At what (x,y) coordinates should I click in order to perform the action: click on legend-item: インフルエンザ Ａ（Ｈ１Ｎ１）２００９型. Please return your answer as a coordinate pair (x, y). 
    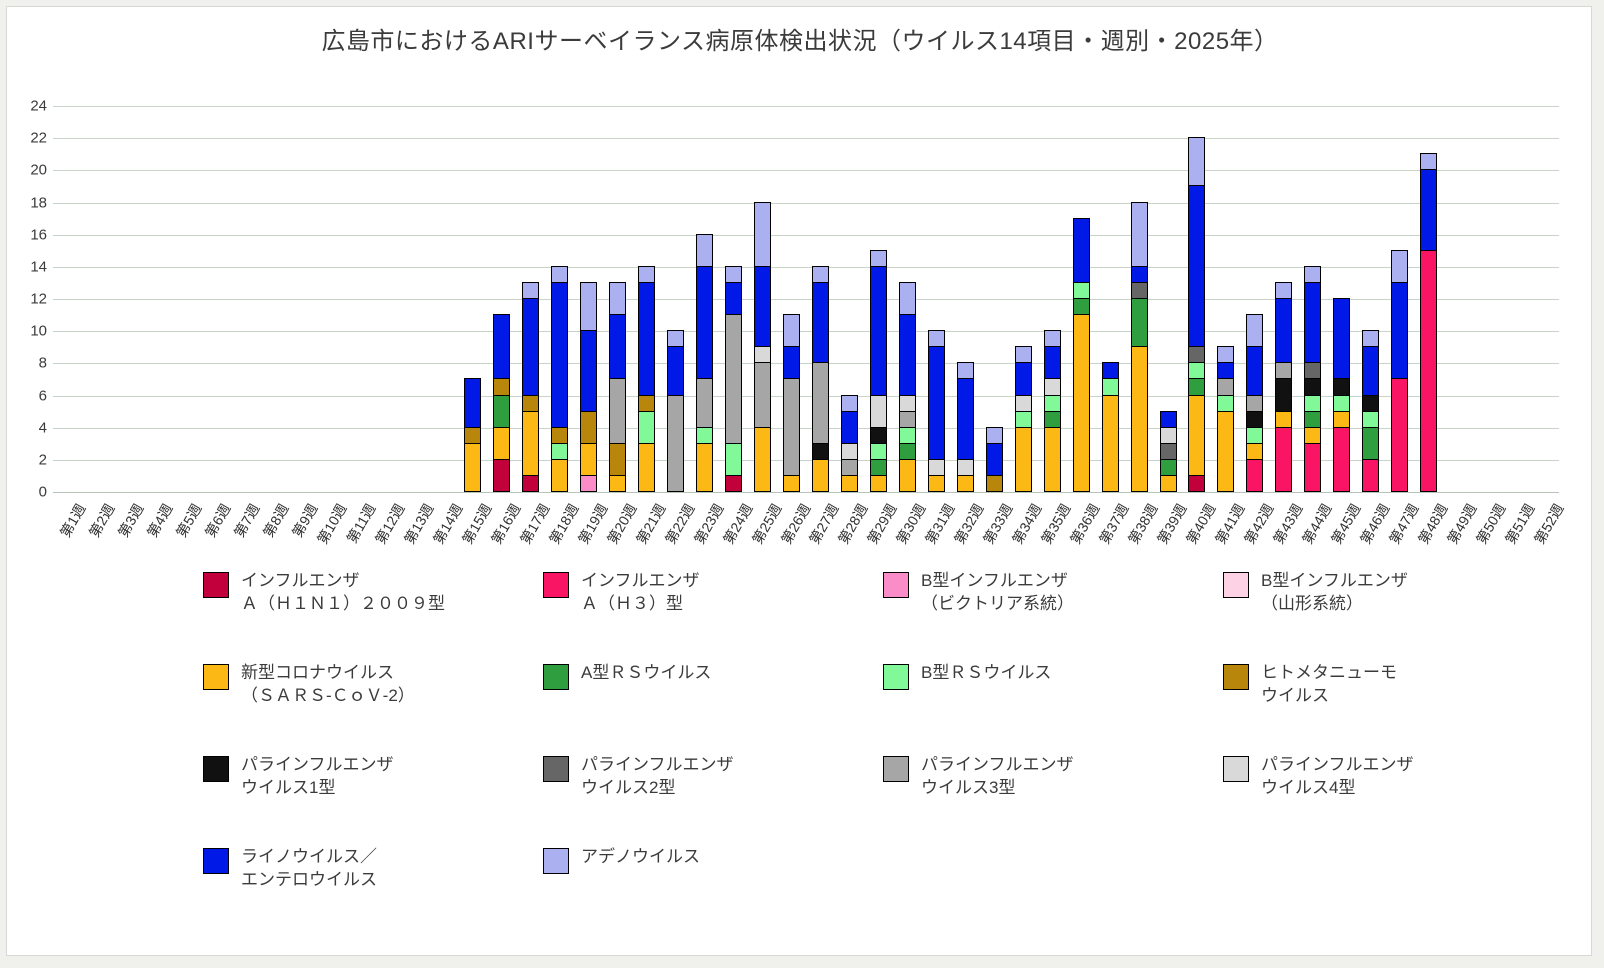
    Looking at the image, I should click on (373, 616).